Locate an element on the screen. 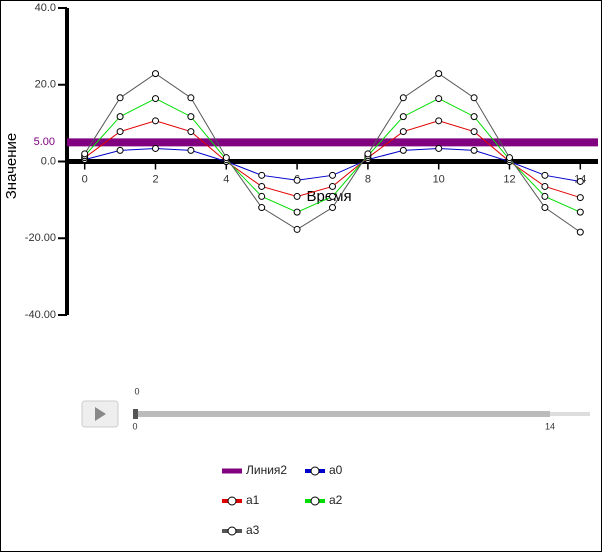 The width and height of the screenshot is (602, 552). legend-label: Линия2 is located at coordinates (266, 470).